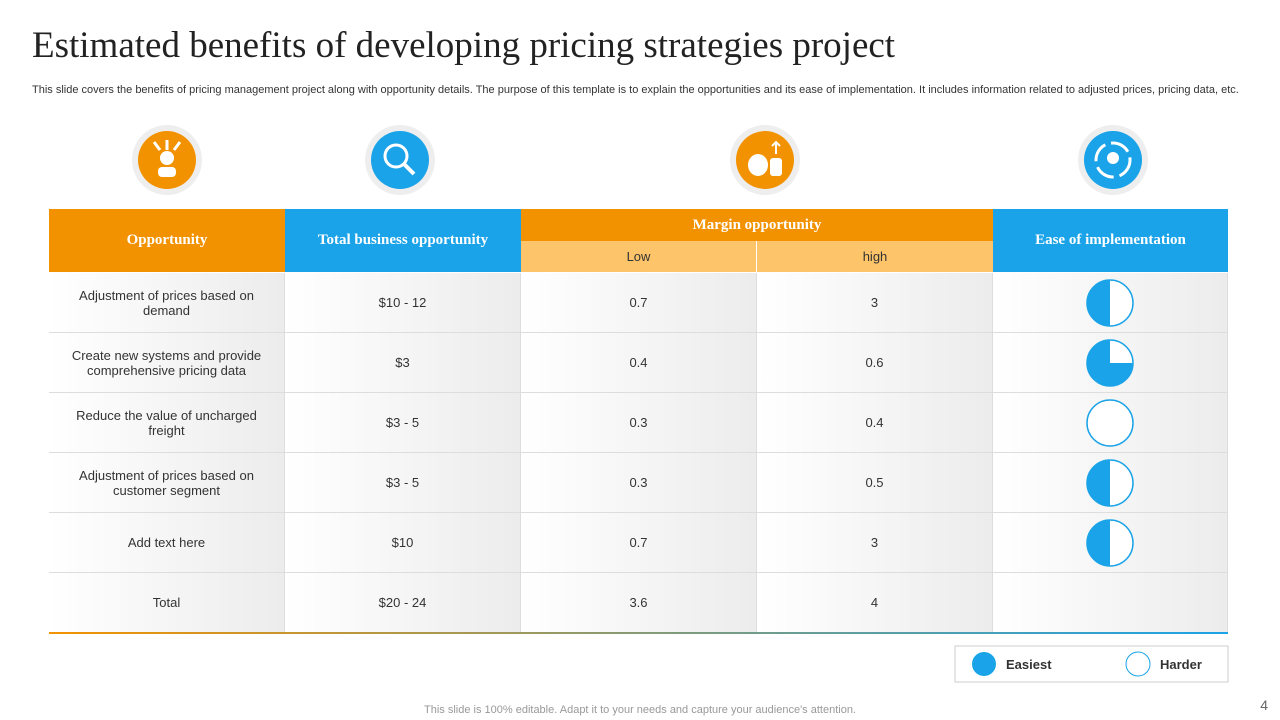  I want to click on table-cell: 0.5, so click(875, 483).